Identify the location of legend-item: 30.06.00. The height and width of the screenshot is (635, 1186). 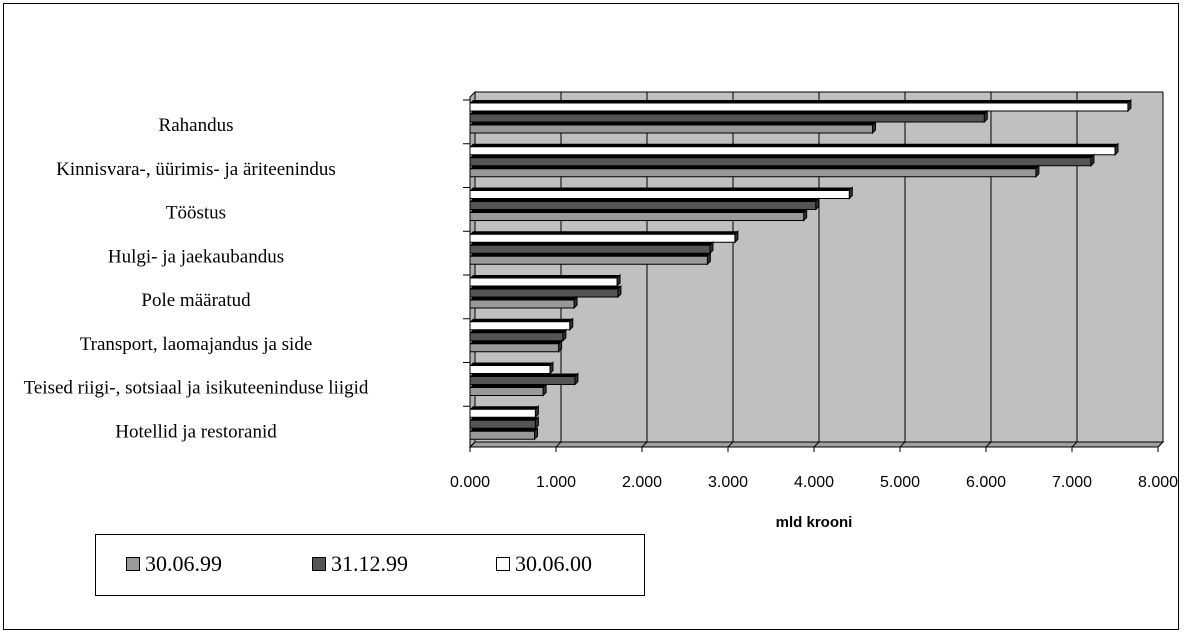
(544, 563).